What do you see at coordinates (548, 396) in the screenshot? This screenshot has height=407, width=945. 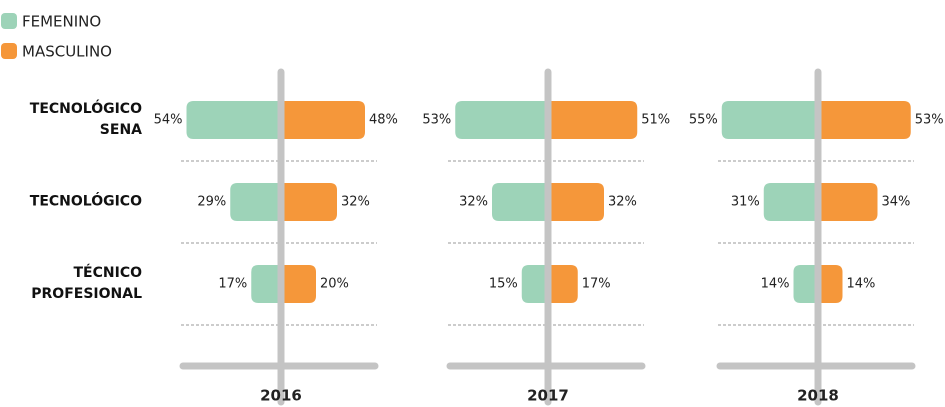 I see `panel-title: 2017` at bounding box center [548, 396].